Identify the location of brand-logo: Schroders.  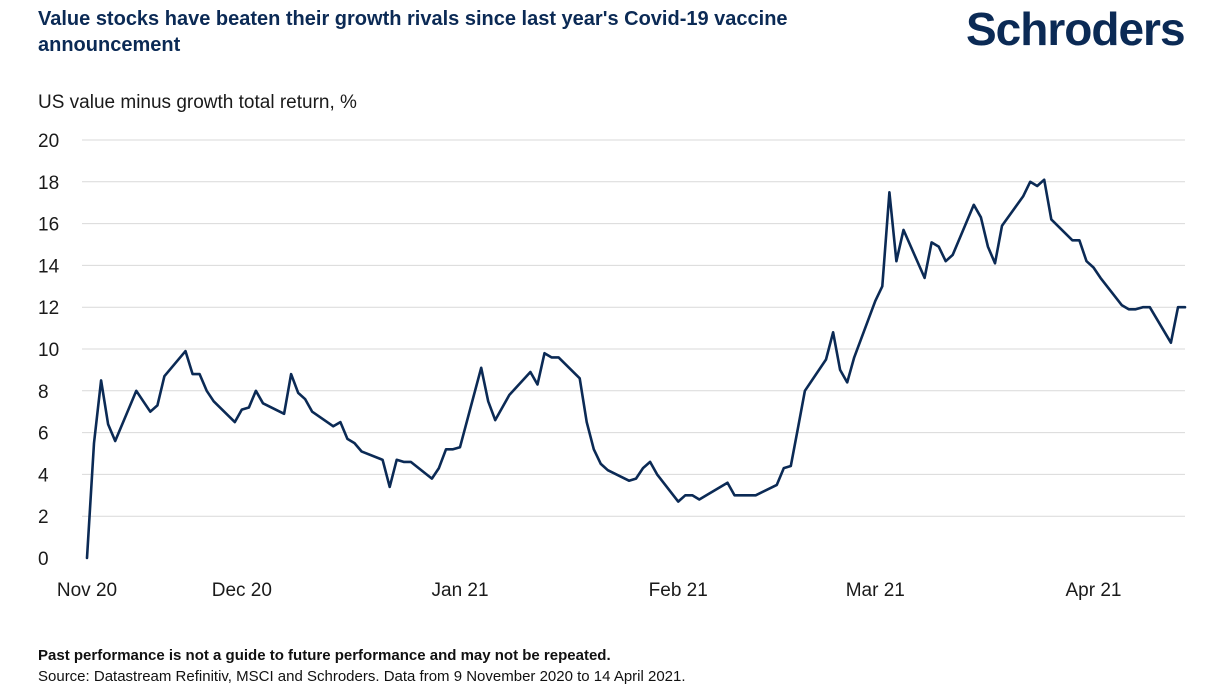
(1076, 29).